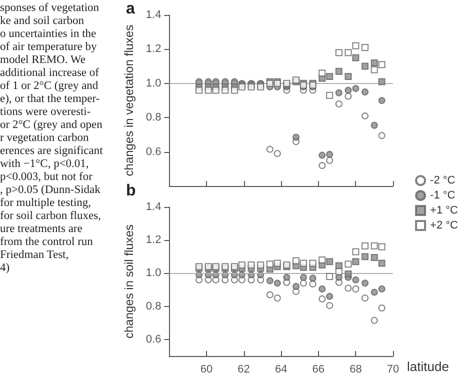 This screenshot has height=375, width=463. I want to click on text: , p>0.05 (Dunn-Sidak, so click(51, 190).